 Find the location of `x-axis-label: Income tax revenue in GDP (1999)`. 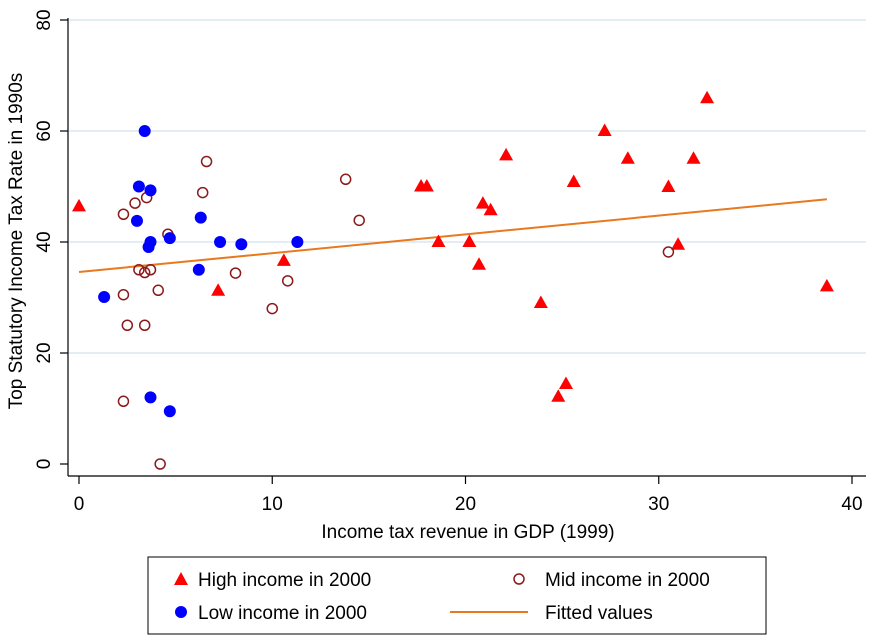

x-axis-label: Income tax revenue in GDP (1999) is located at coordinates (467, 532).